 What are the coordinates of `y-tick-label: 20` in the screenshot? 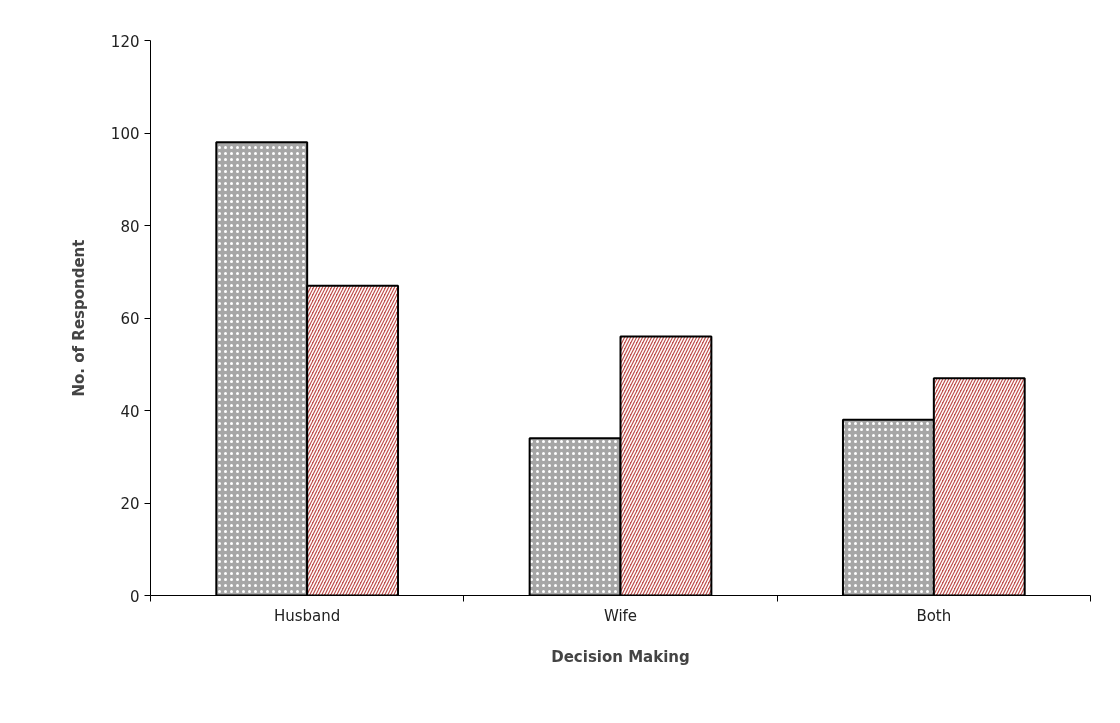 It's located at (130, 504).